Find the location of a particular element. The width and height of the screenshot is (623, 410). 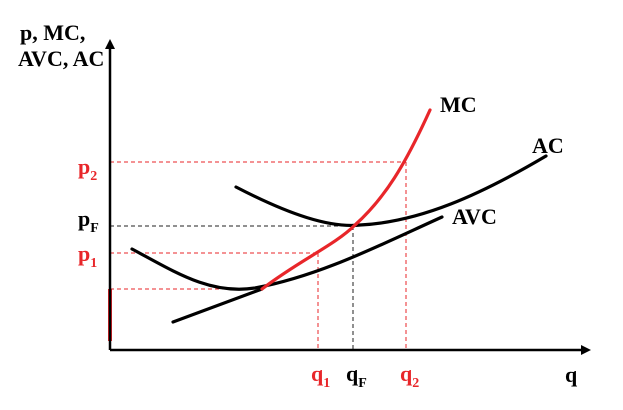

mc-label: MC is located at coordinates (458, 104).